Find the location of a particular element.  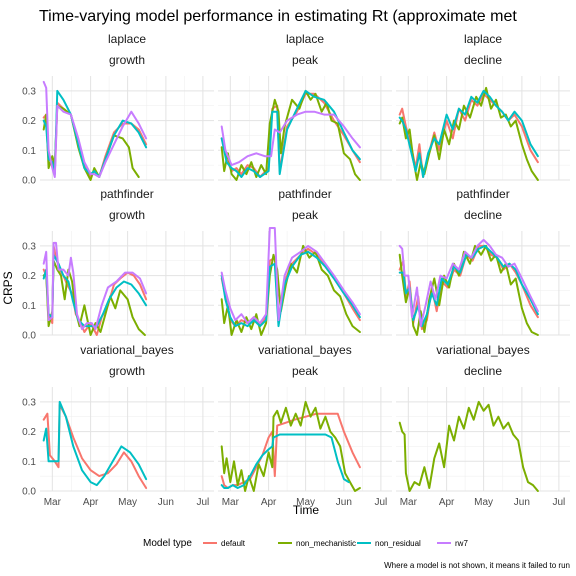

facet-panel-pathfinder-peak: pathfinder peak is located at coordinates (305, 261).